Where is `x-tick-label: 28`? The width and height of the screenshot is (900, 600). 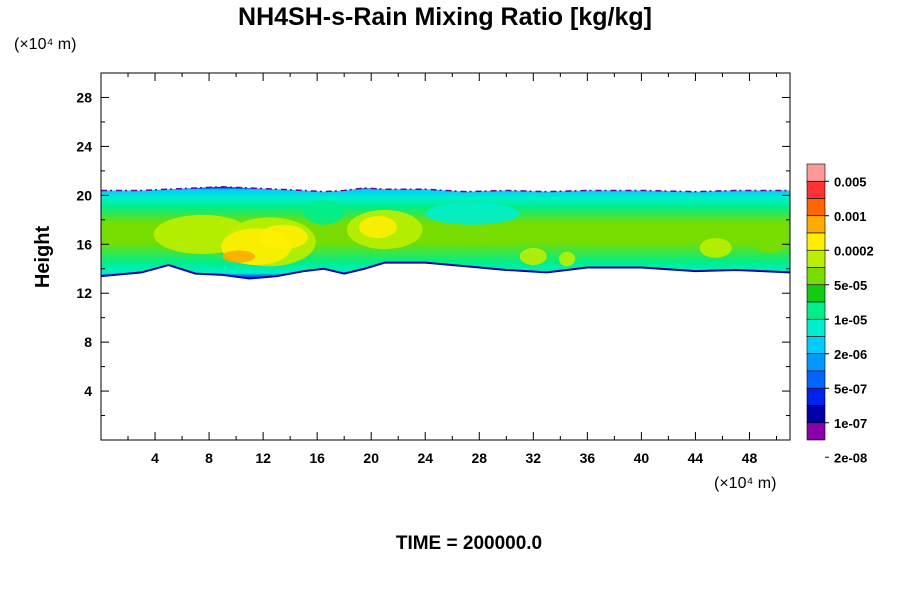 x-tick-label: 28 is located at coordinates (479, 458).